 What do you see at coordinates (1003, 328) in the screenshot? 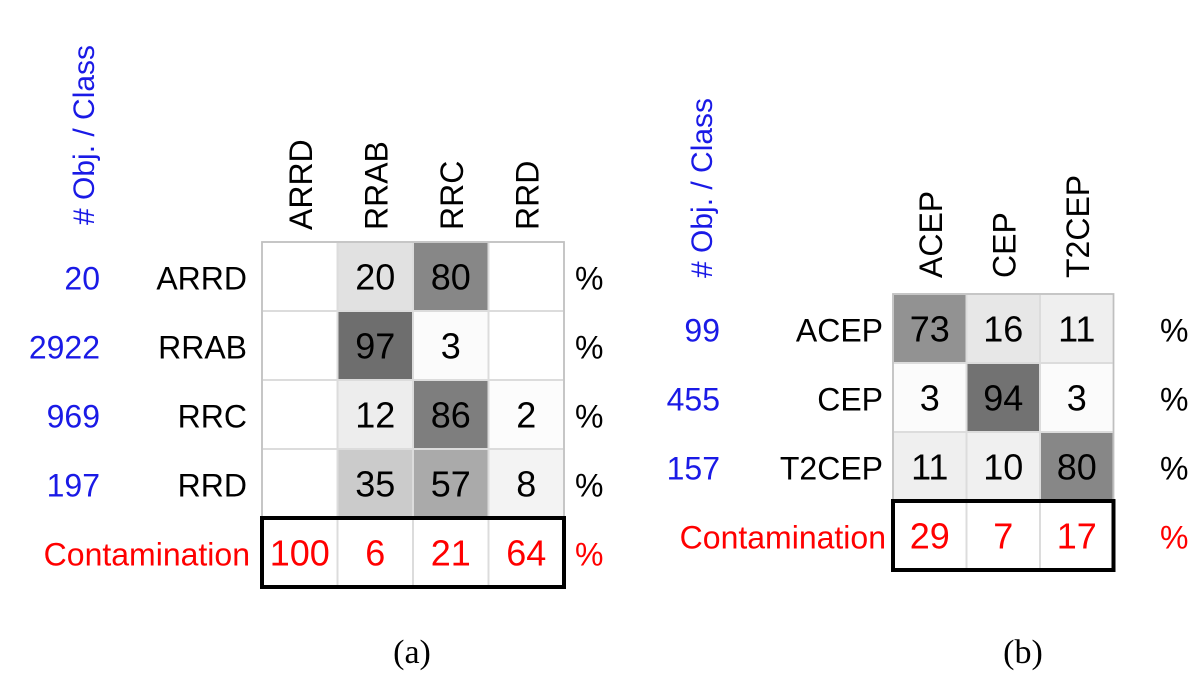
I see `cell-value: 16` at bounding box center [1003, 328].